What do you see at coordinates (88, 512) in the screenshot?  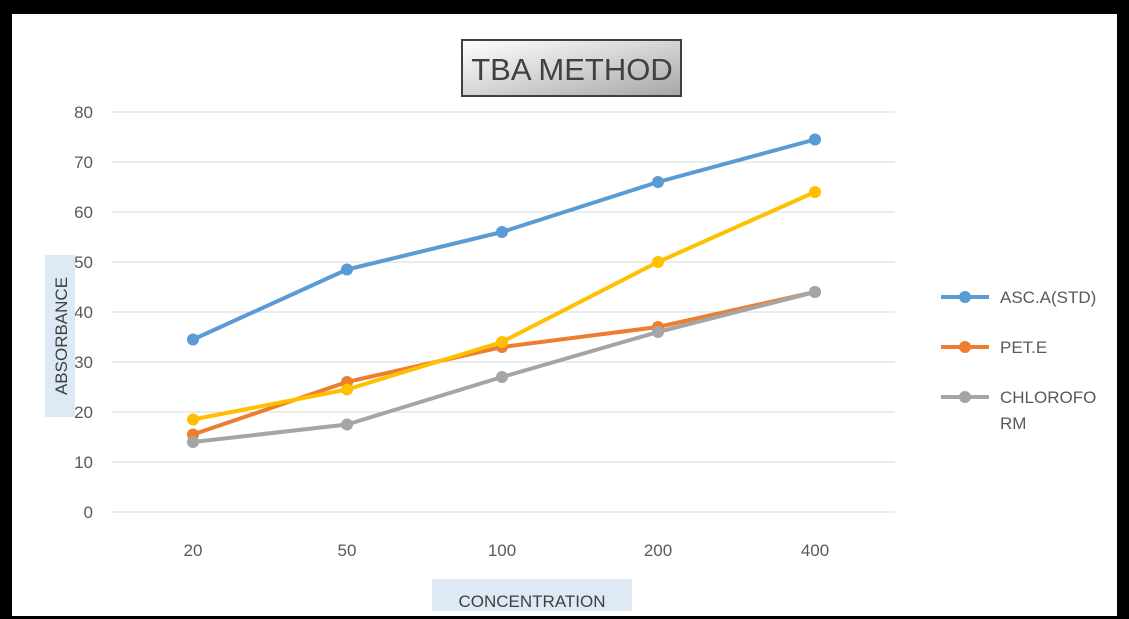 I see `y-tick-label: 0` at bounding box center [88, 512].